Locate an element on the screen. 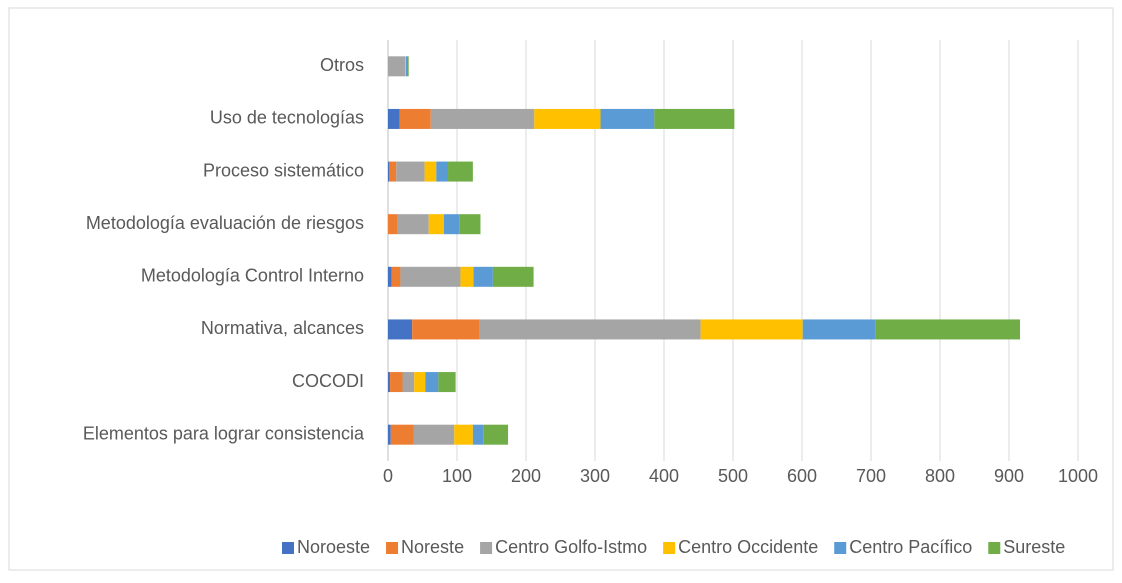 The width and height of the screenshot is (1122, 583). y-tick-label: Metodología evaluación de riesgos is located at coordinates (225, 223).